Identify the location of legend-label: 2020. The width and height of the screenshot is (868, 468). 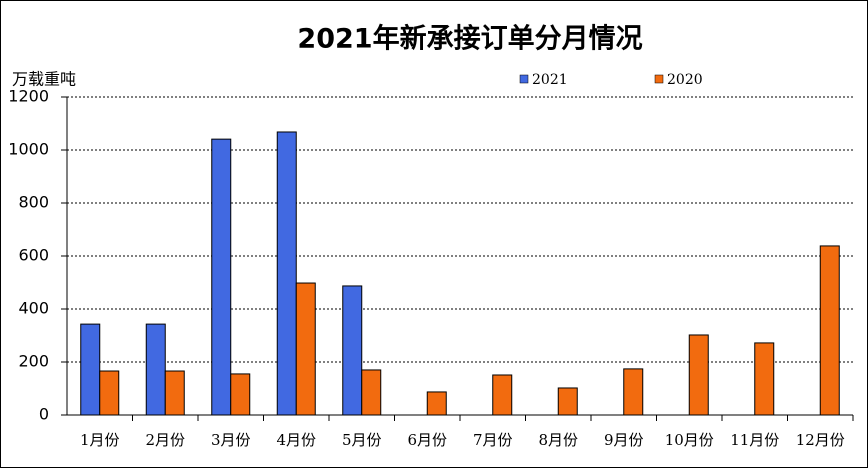
(685, 80).